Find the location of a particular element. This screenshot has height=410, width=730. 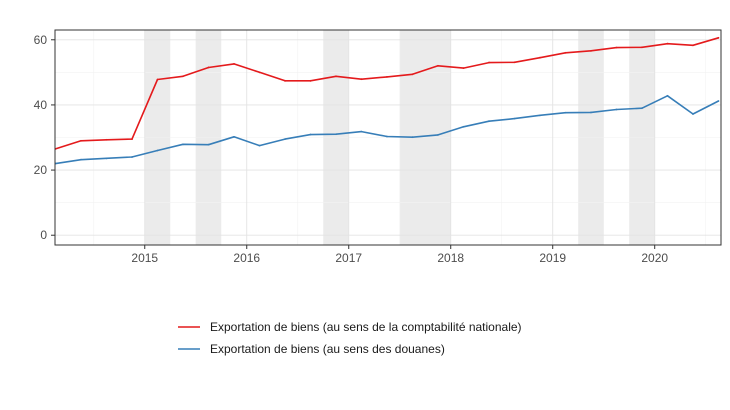

y-tick-label: 40 is located at coordinates (41, 105).